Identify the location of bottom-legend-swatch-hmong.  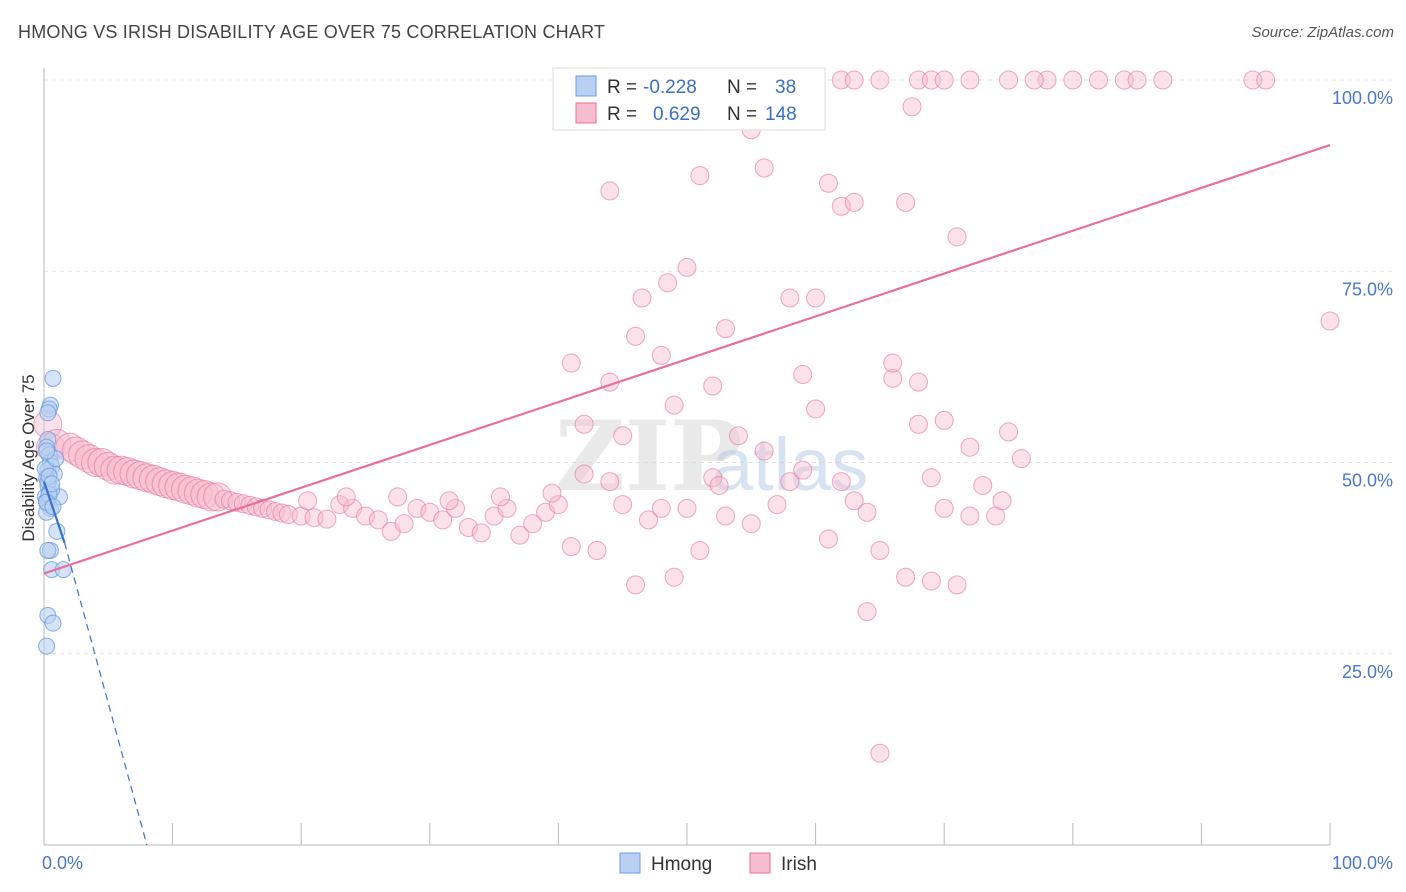
(630, 863).